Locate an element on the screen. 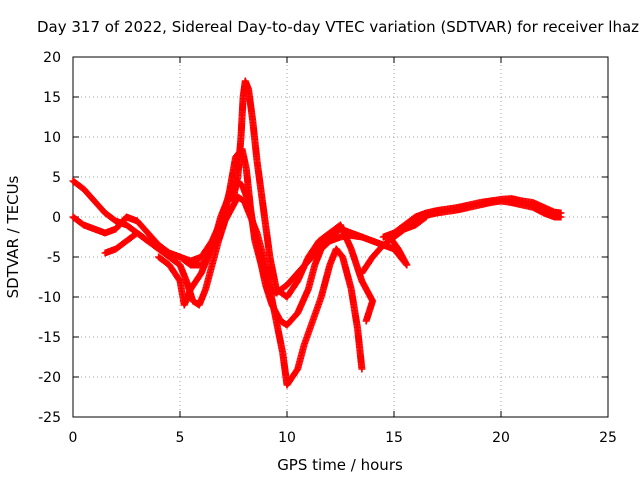 The height and width of the screenshot is (480, 640). x-tick-label: 25 is located at coordinates (608, 438).